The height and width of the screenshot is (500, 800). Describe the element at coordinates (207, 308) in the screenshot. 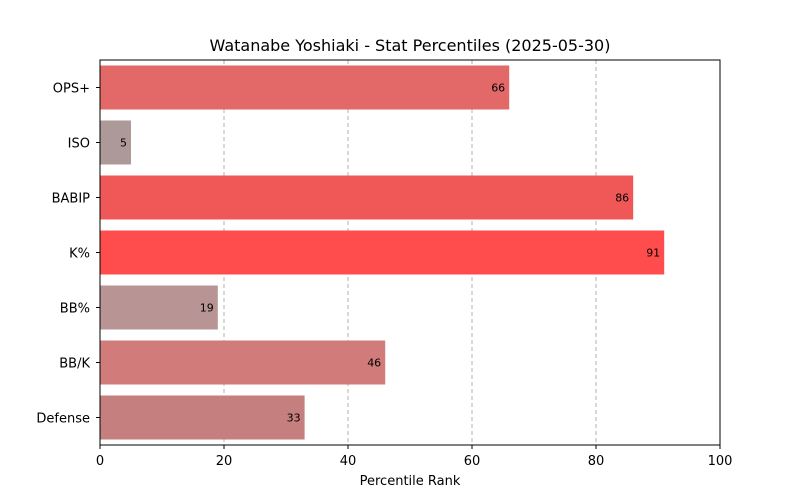

I see `bar-value-label: 19` at that location.